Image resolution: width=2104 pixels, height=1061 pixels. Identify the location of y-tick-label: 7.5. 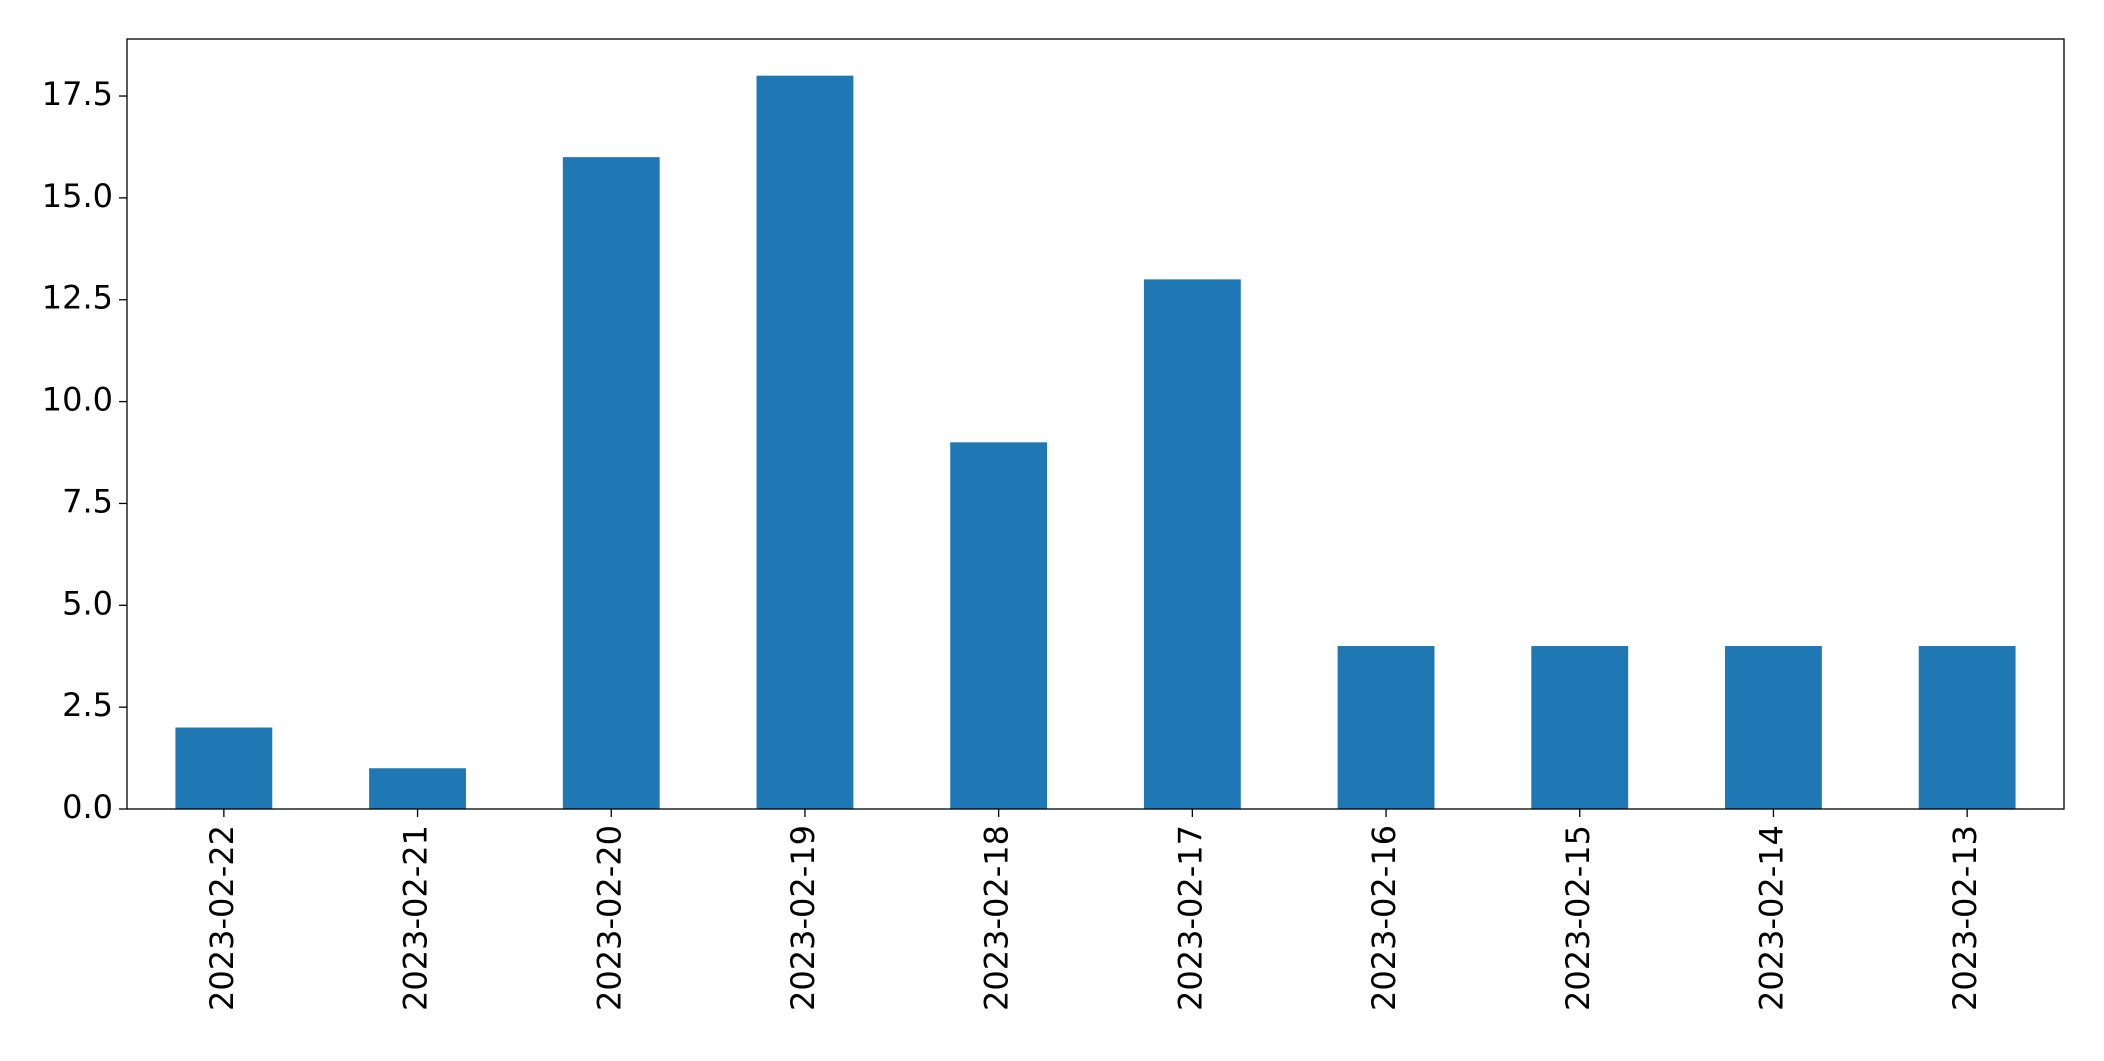
(87, 501).